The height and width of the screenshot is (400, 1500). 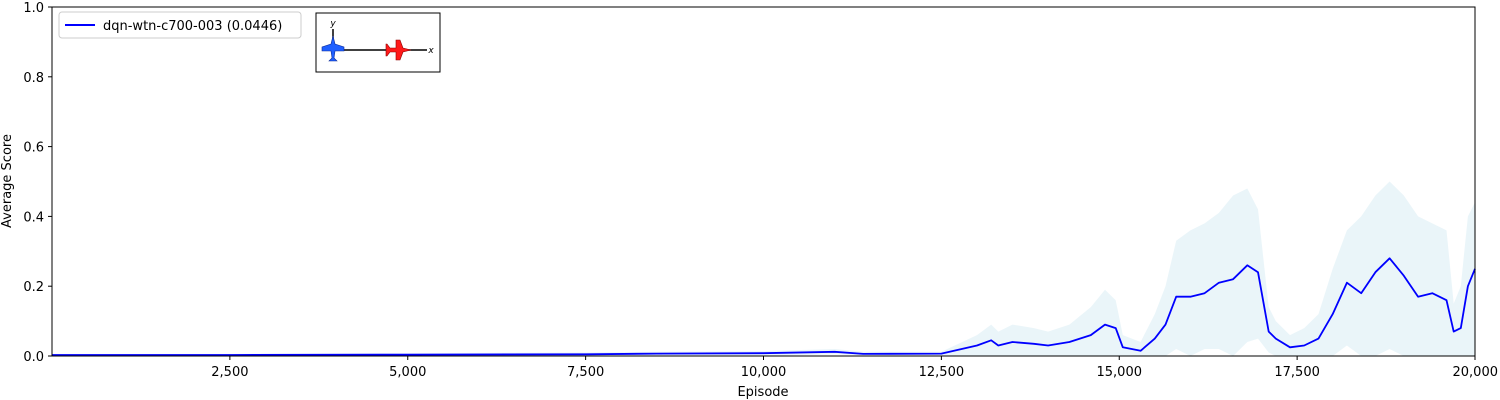 What do you see at coordinates (33, 217) in the screenshot?
I see `y-tick-label: 0.4` at bounding box center [33, 217].